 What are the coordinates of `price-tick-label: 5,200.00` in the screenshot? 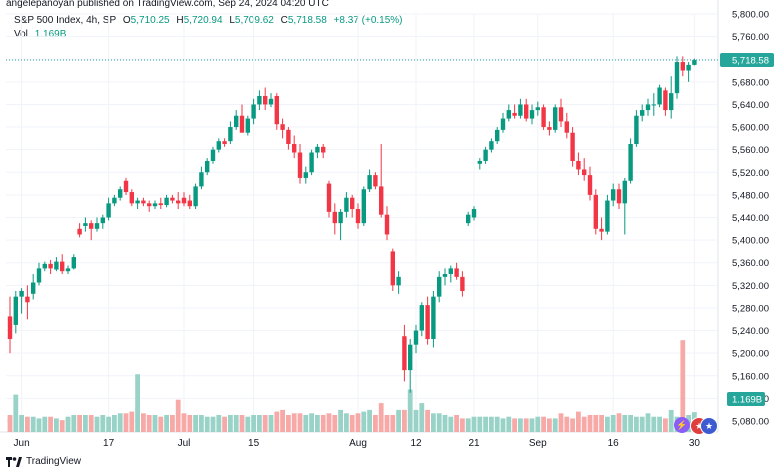 It's located at (750, 354).